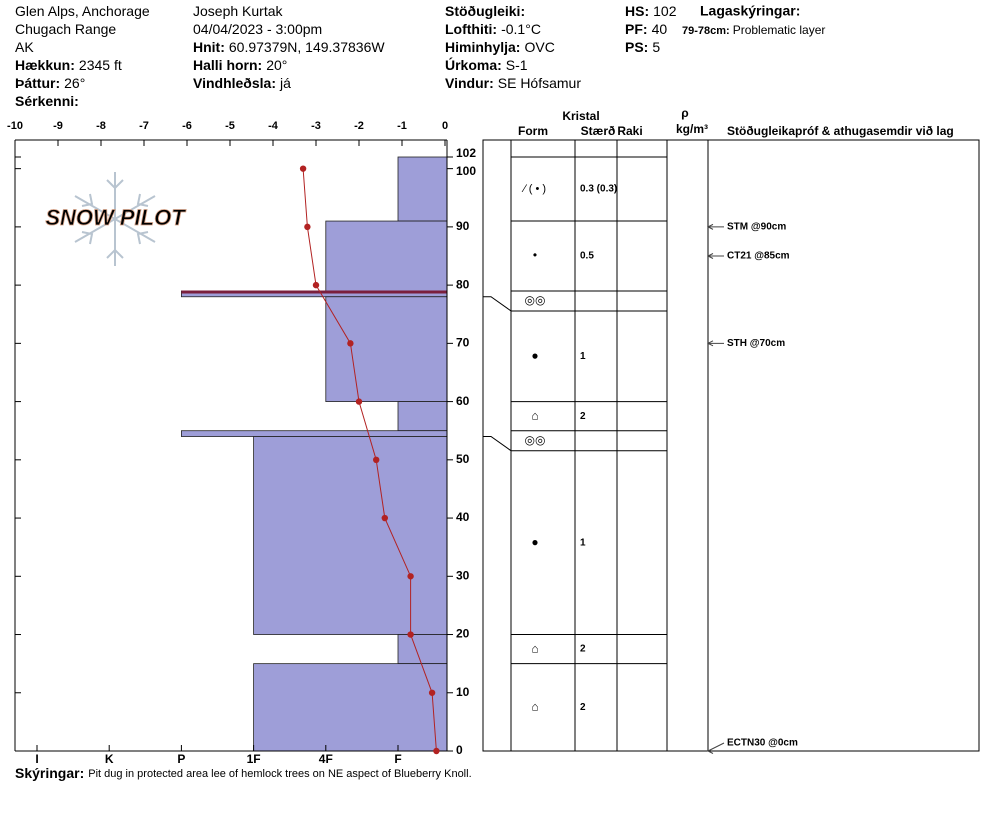  Describe the element at coordinates (482, 47) in the screenshot. I see `header-label: Himinhylja:` at that location.